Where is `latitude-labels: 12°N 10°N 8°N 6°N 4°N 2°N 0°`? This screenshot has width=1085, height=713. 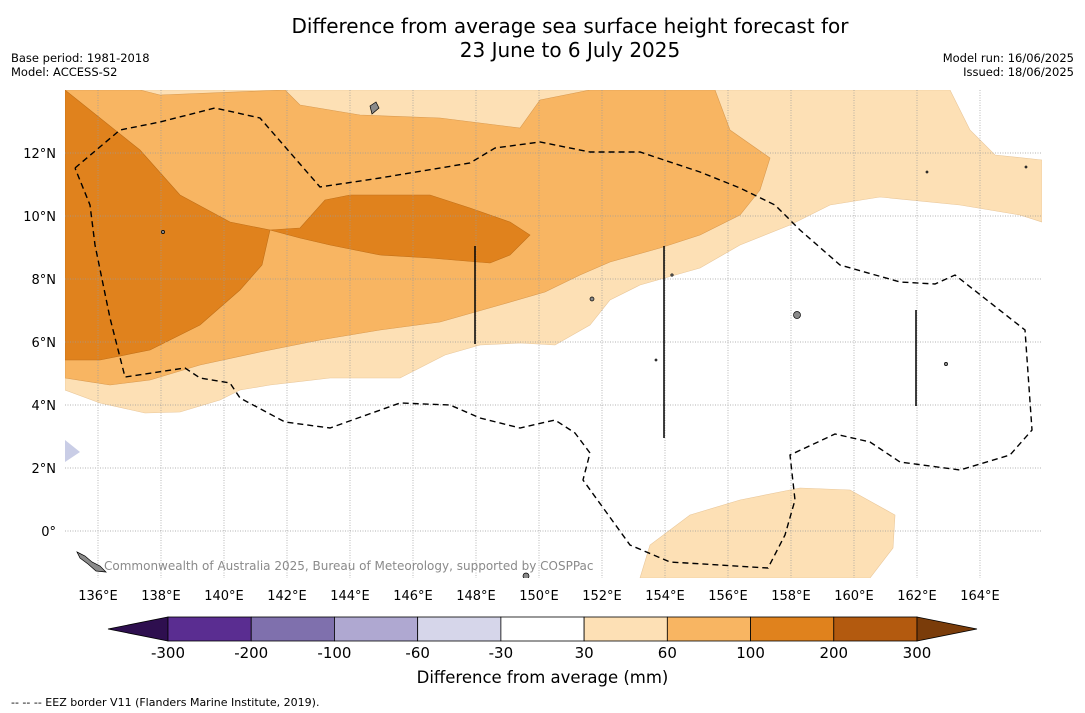 latitude-labels: 12°N 10°N 8°N 6°N 4°N 2°N 0° is located at coordinates (39, 343).